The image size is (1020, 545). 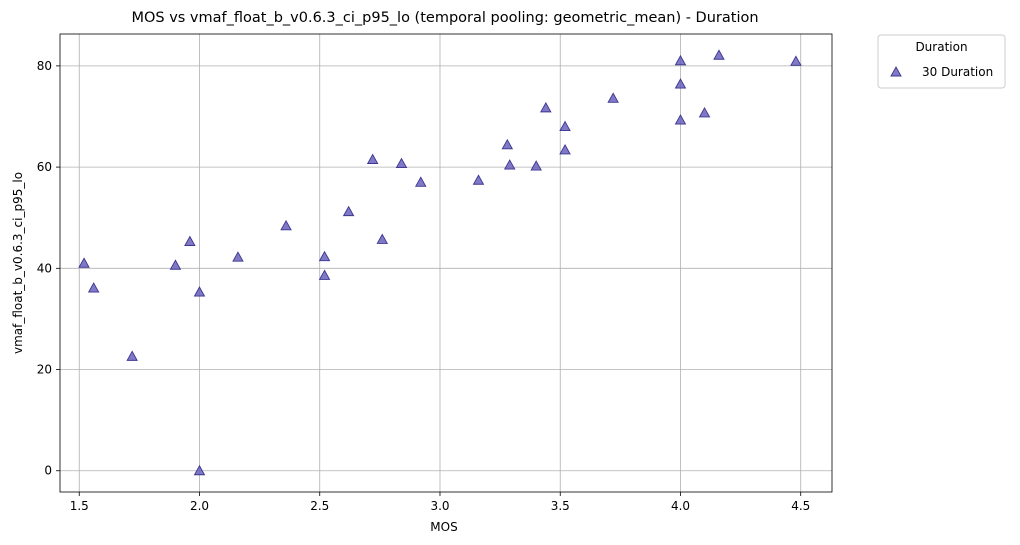 What do you see at coordinates (79, 506) in the screenshot?
I see `x-tick-label: 1.5` at bounding box center [79, 506].